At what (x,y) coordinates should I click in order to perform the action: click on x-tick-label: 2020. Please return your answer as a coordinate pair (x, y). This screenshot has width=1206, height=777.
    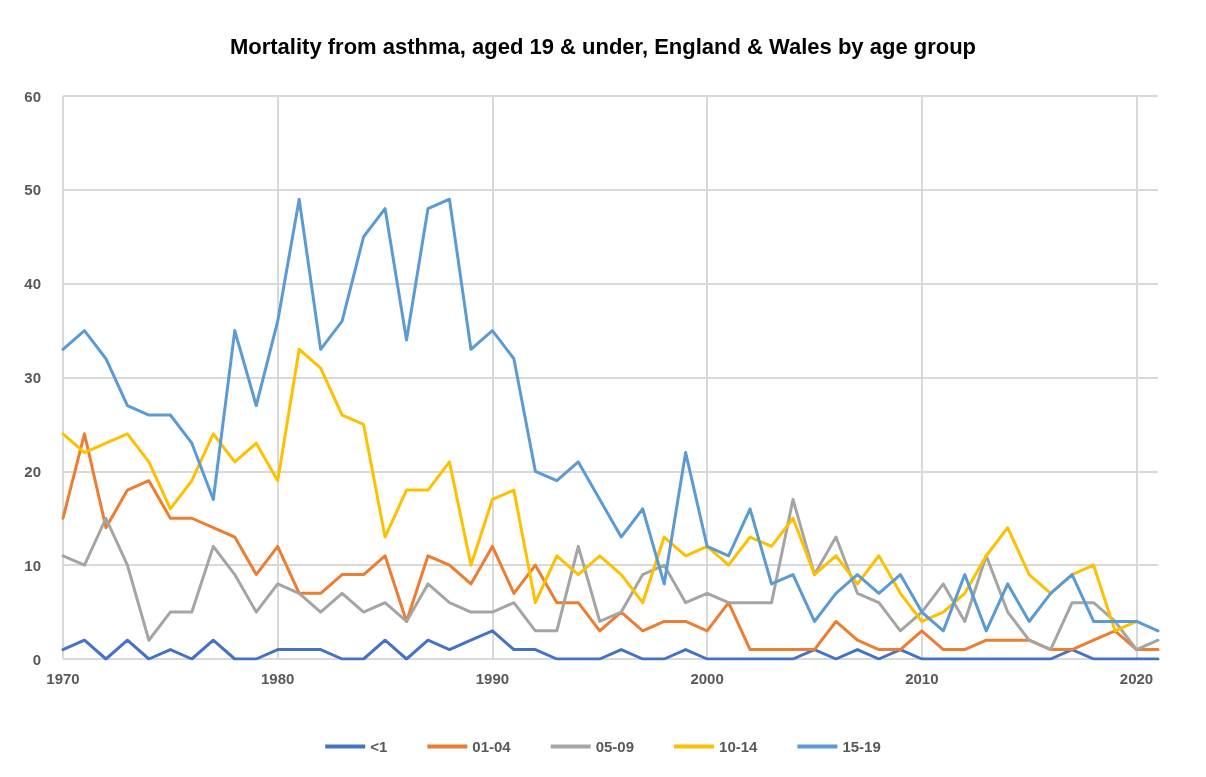
    Looking at the image, I should click on (1136, 678).